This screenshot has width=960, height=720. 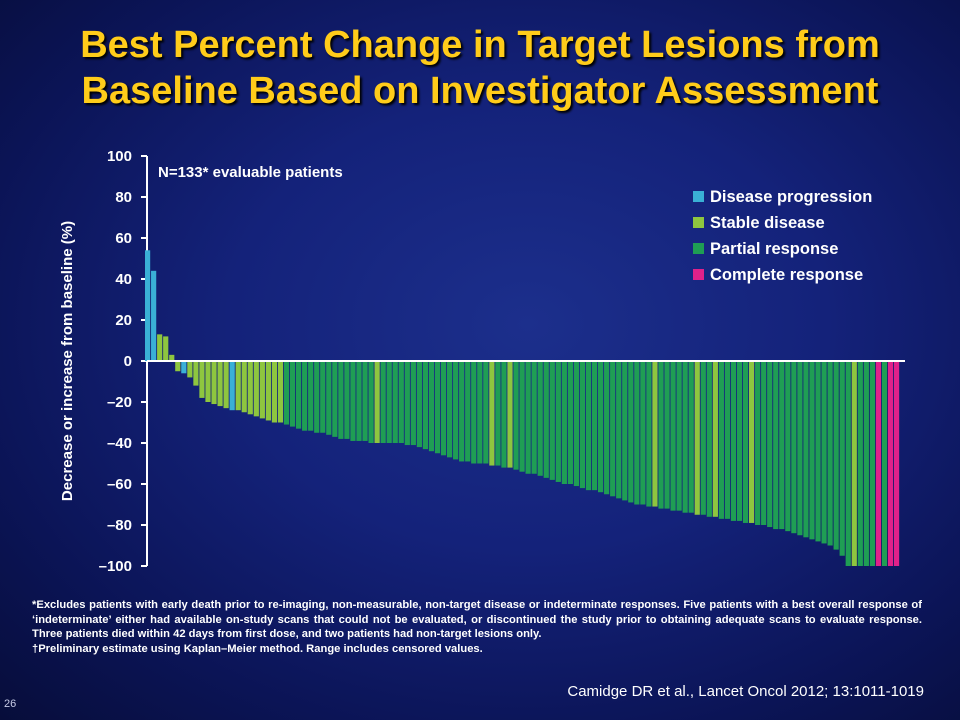 I want to click on legend-label-pr: Partial response, so click(x=774, y=249).